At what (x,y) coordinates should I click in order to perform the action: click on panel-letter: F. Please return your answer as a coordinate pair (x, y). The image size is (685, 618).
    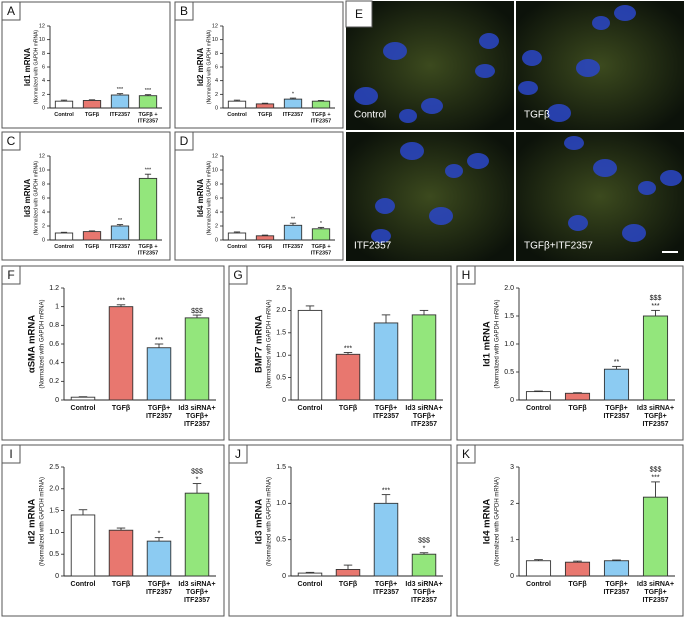
    Looking at the image, I should click on (10, 275).